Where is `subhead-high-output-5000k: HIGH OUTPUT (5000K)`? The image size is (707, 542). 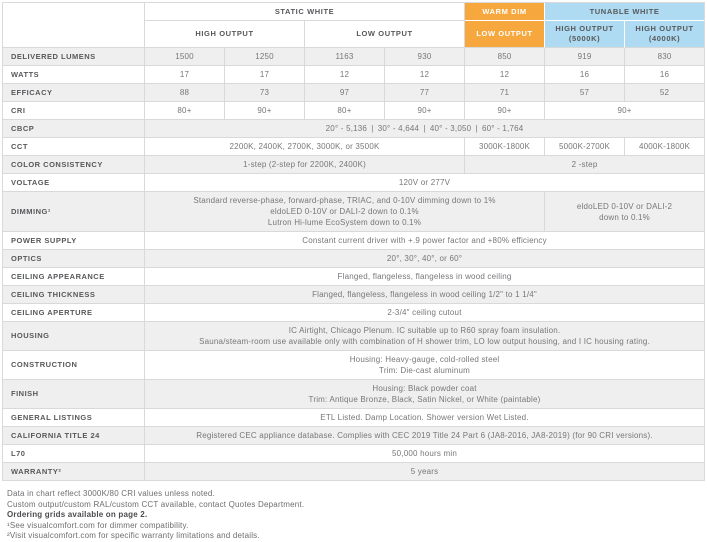
subhead-high-output-5000k: HIGH OUTPUT (5000K) is located at coordinates (585, 34).